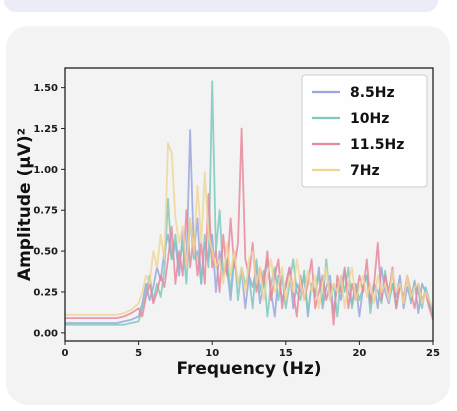  Describe the element at coordinates (45, 333) in the screenshot. I see `y-tick-label: 0.00` at that location.